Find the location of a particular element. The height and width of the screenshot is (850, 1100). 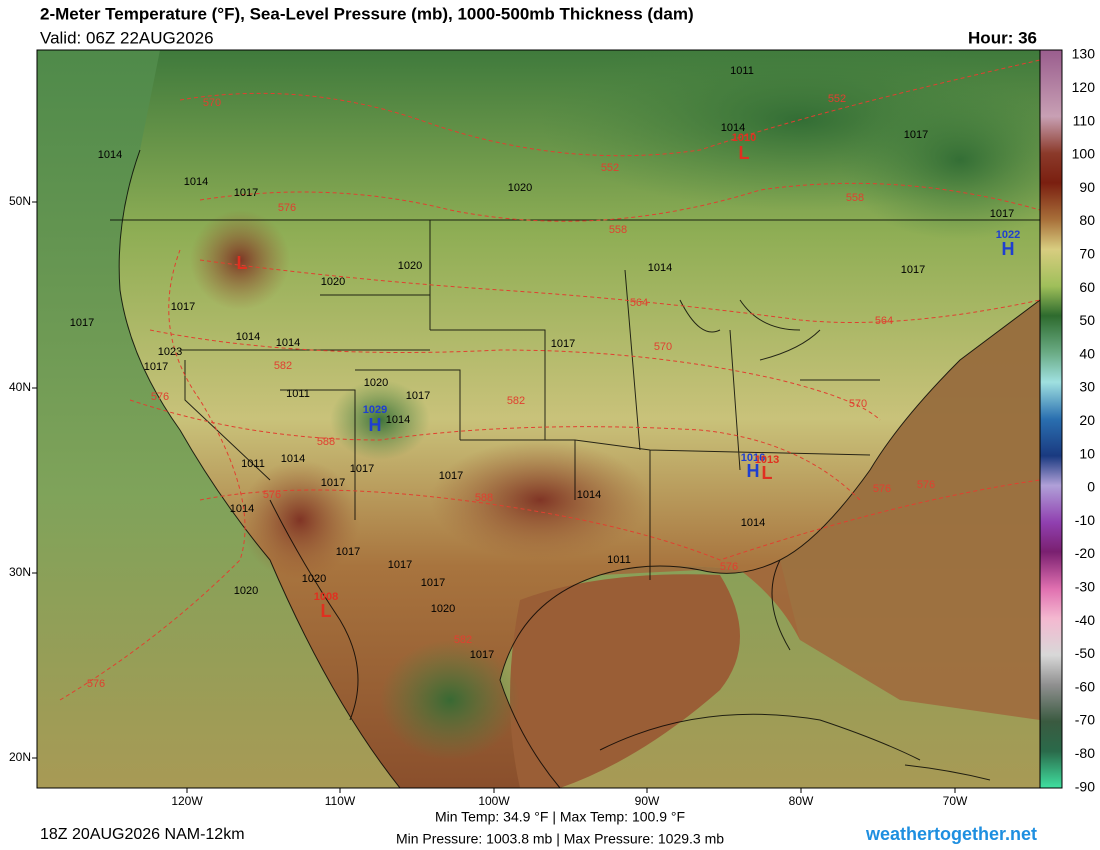

colorbar-label: -30 is located at coordinates (1085, 587).